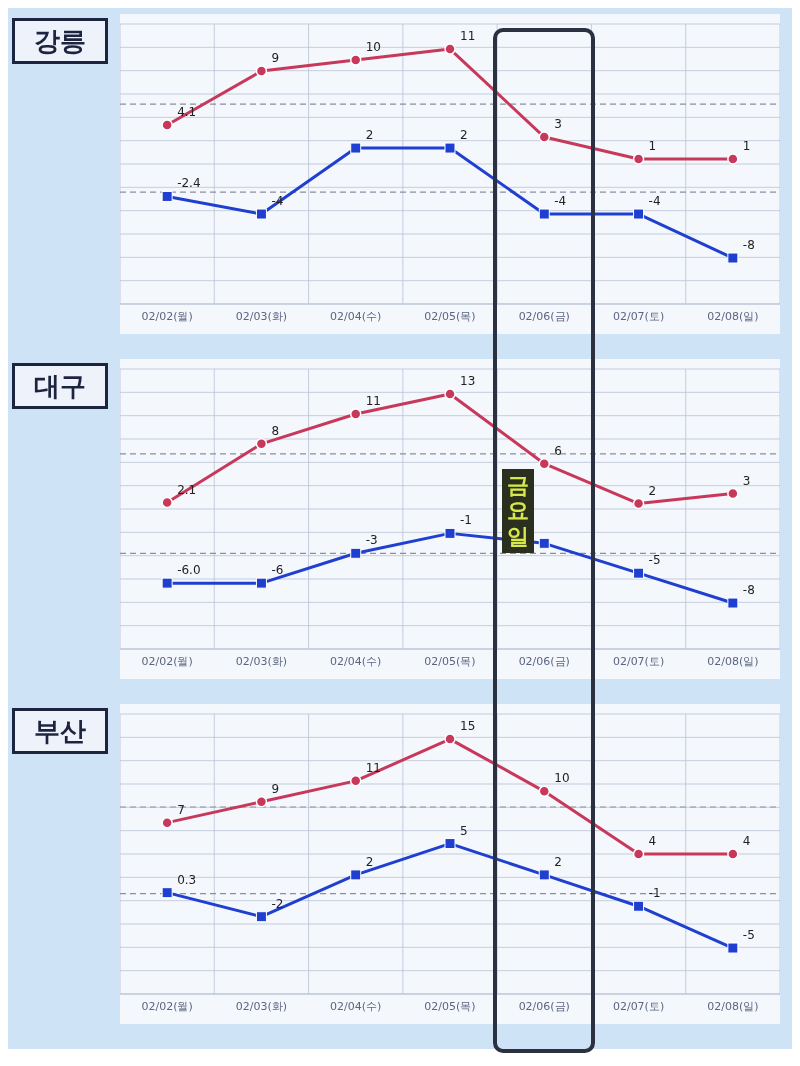  Describe the element at coordinates (468, 381) in the screenshot. I see `data-label: 13` at that location.